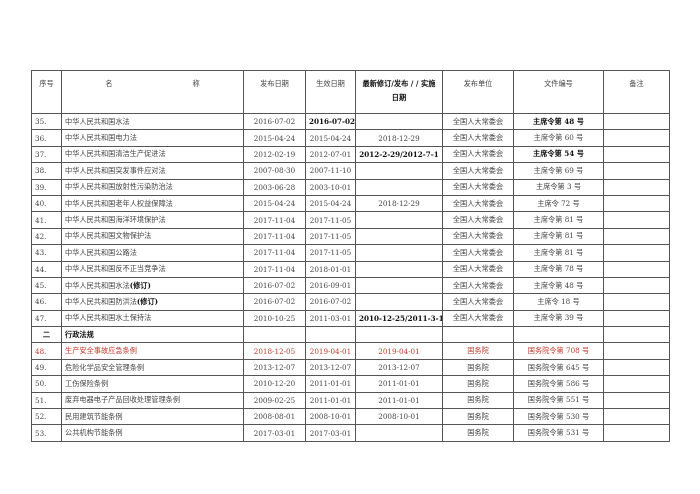 The width and height of the screenshot is (700, 494). I want to click on effective-date-cell: 2019-04-01, so click(330, 351).